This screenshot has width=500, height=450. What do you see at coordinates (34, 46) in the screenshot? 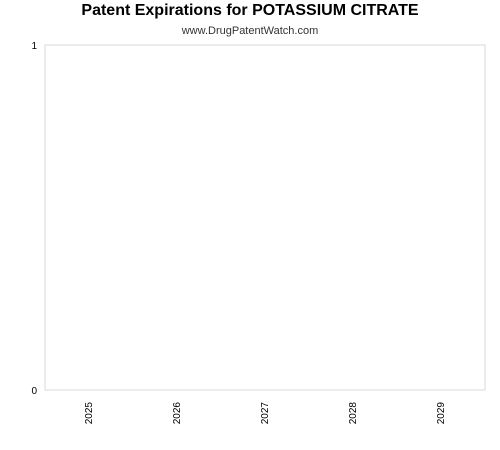
I see `y-tick-label: 1` at bounding box center [34, 46].